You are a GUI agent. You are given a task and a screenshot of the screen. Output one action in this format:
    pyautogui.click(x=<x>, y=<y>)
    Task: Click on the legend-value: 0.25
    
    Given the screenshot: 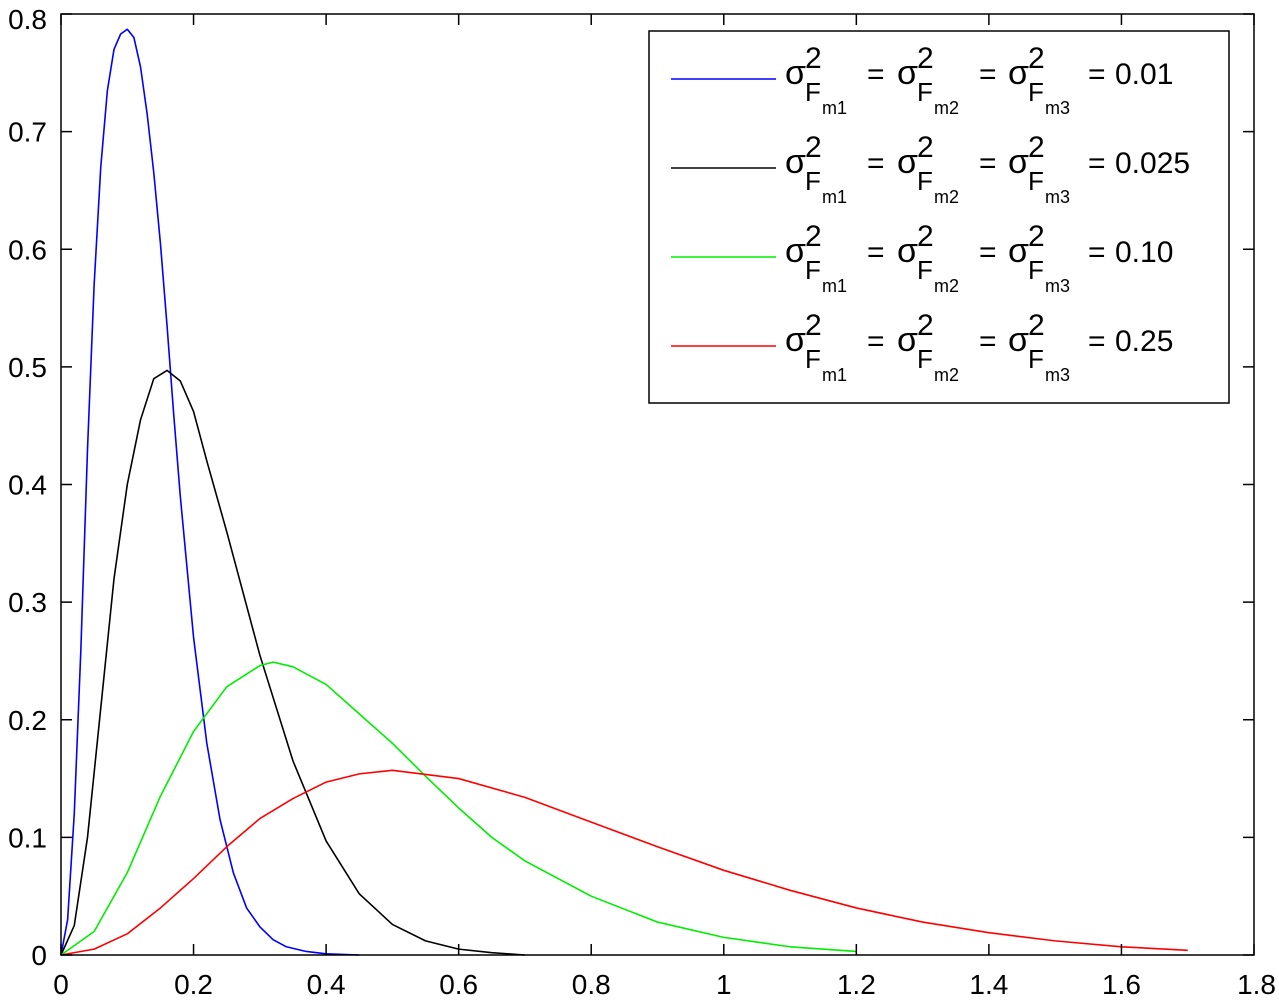 What is the action you would take?
    pyautogui.click(x=1144, y=341)
    